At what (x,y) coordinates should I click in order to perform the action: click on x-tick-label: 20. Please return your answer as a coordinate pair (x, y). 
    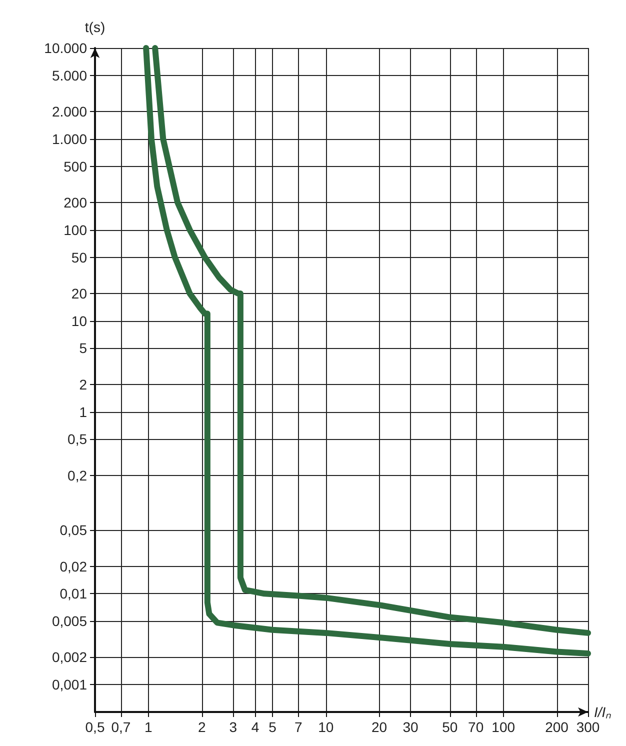
    Looking at the image, I should click on (380, 727).